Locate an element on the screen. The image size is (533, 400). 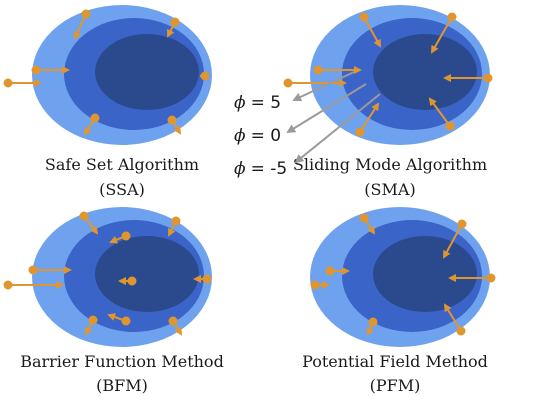
ssa-arrows is located at coordinates (106, 72).